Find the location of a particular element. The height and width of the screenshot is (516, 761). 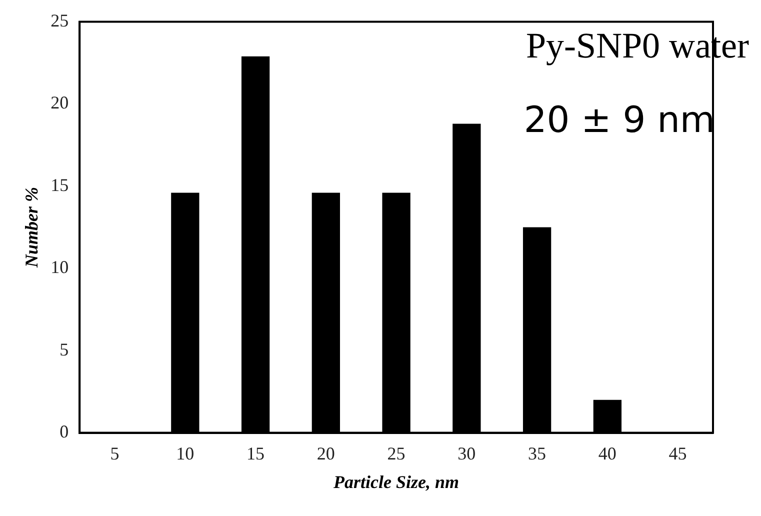

x-tick-label: 30 is located at coordinates (467, 453).